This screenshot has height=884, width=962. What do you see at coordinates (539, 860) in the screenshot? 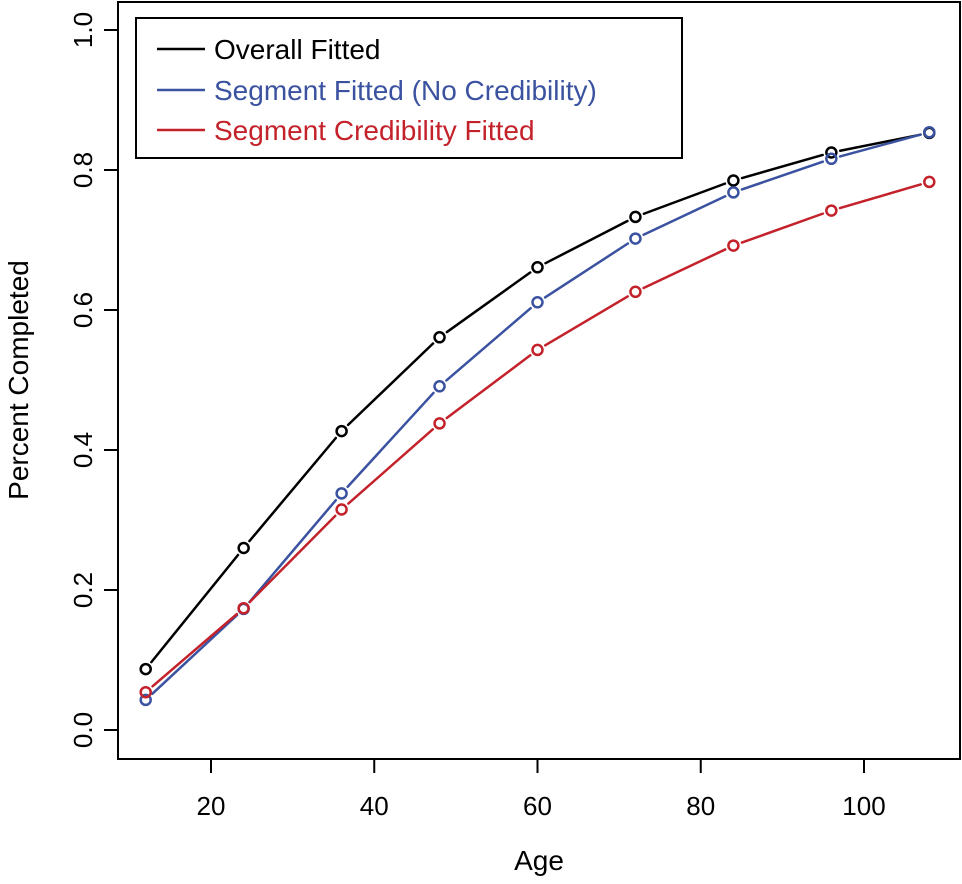
I see `x-axis-title: Age` at bounding box center [539, 860].